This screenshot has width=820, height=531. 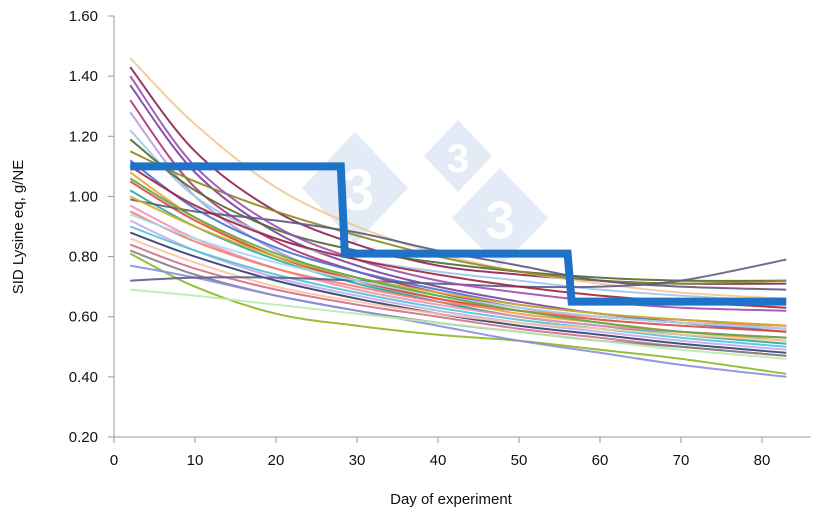 I want to click on x-tick-label: 80, so click(x=762, y=460).